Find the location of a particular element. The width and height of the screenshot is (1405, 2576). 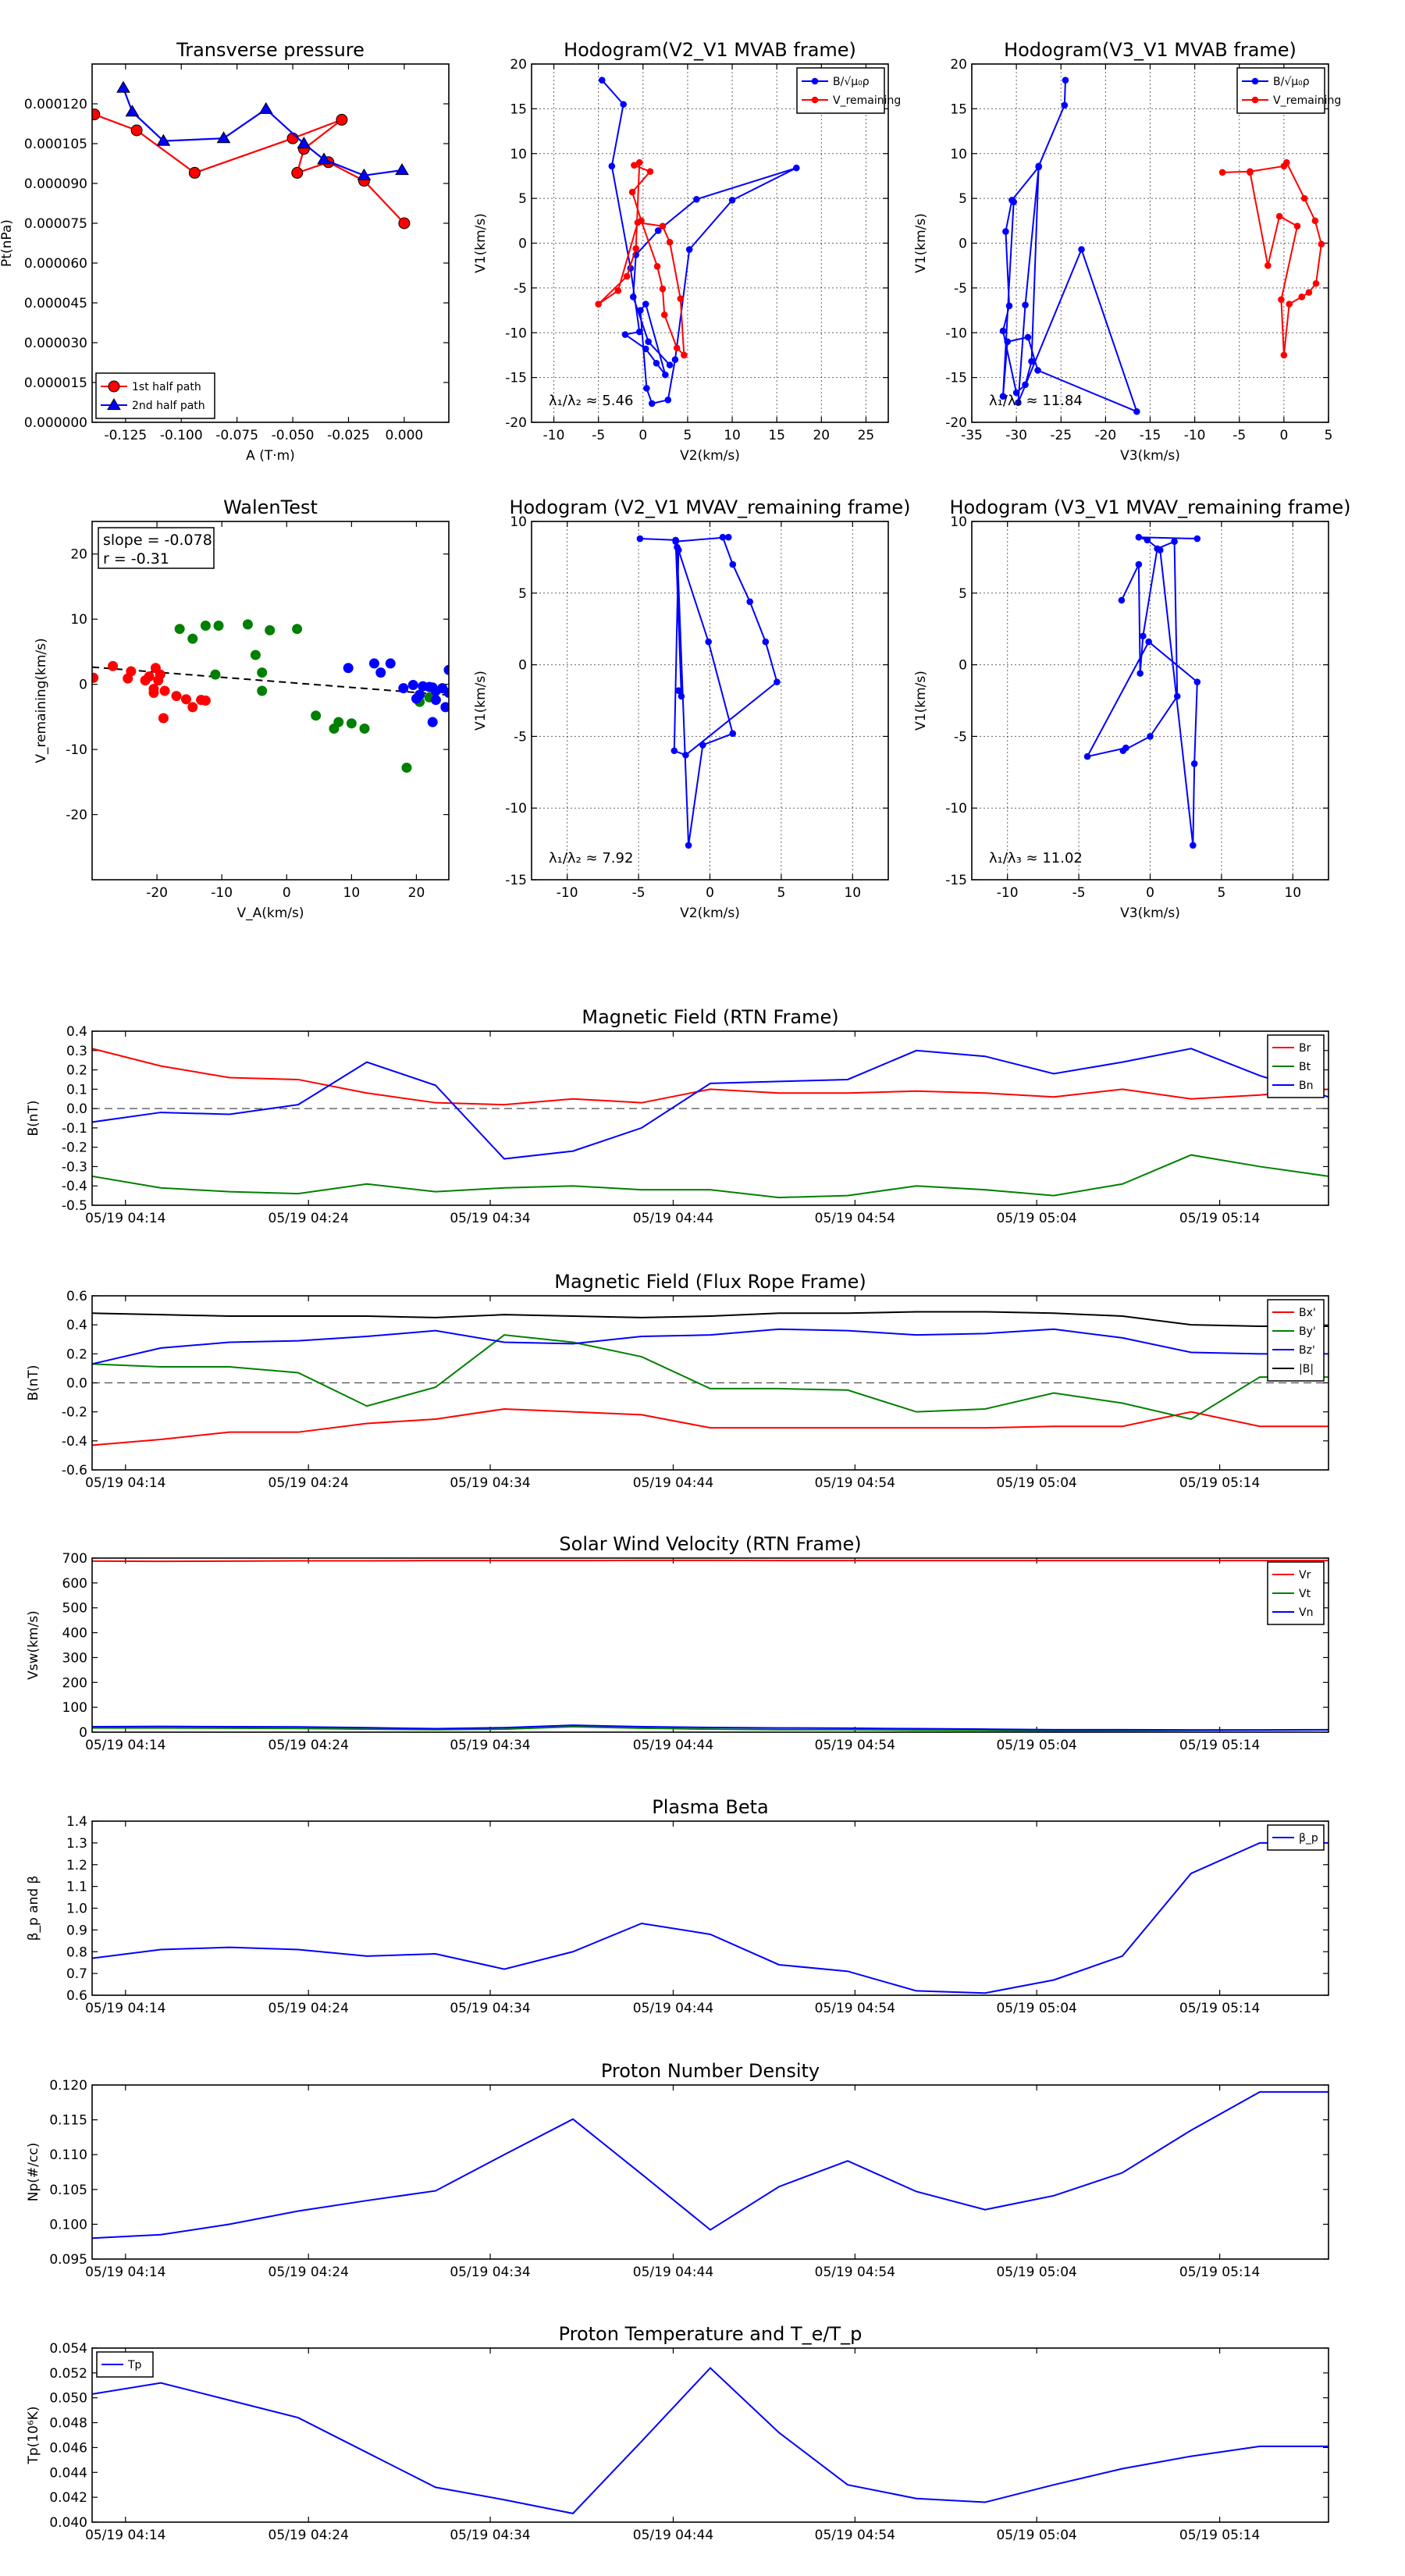

x-tick-label: 20 is located at coordinates (822, 435).